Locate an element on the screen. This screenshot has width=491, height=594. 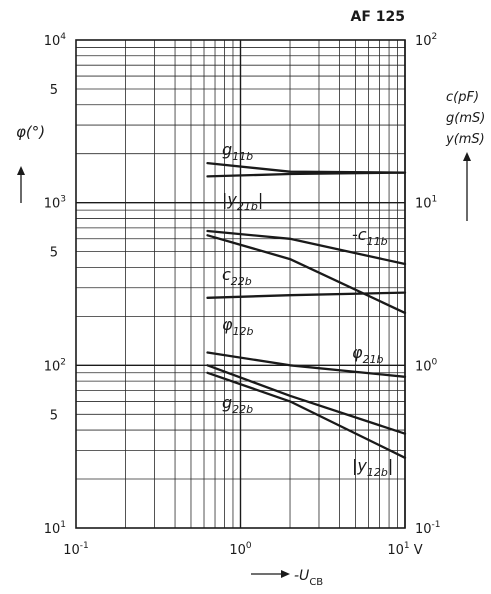
series-label-g-22b: g22b is located at coordinates (237, 404).